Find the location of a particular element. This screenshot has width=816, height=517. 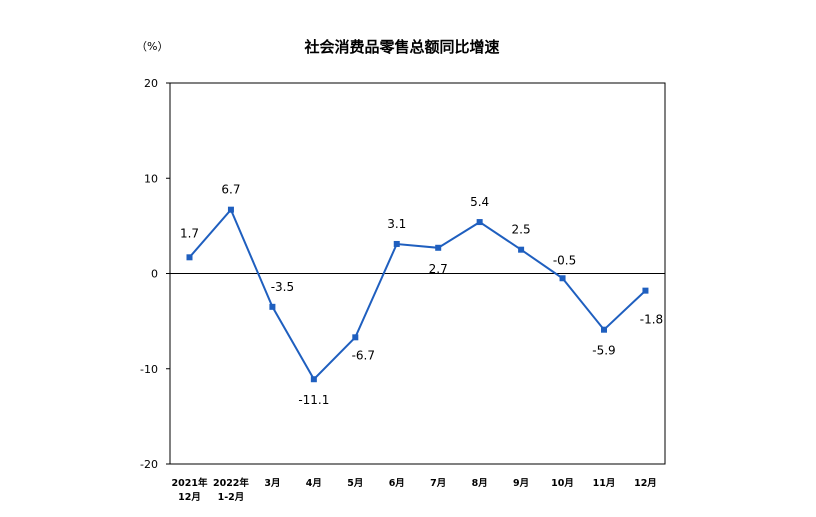

x-tick-label: 2022年 is located at coordinates (231, 483).